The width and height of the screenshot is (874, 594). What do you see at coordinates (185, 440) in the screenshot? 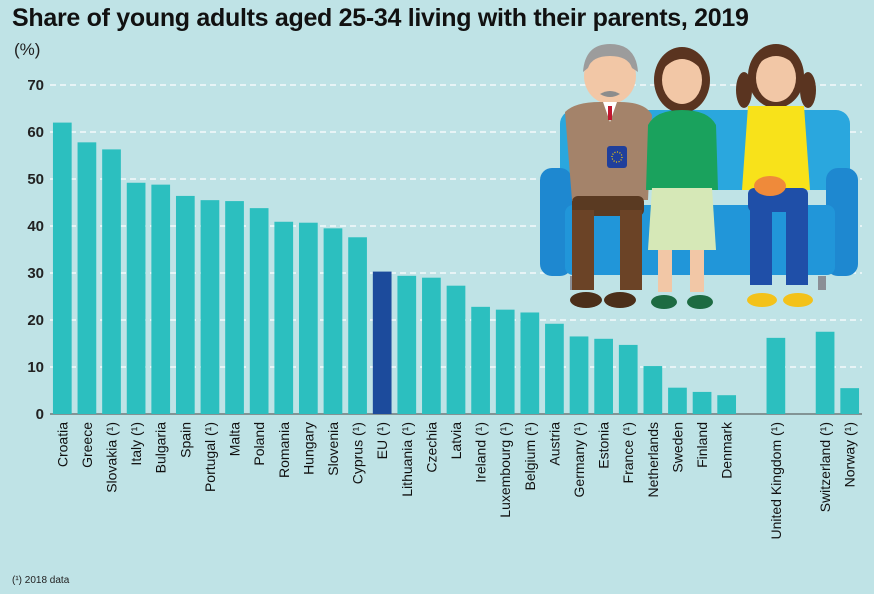
I see `category-label: Spain` at bounding box center [185, 440].